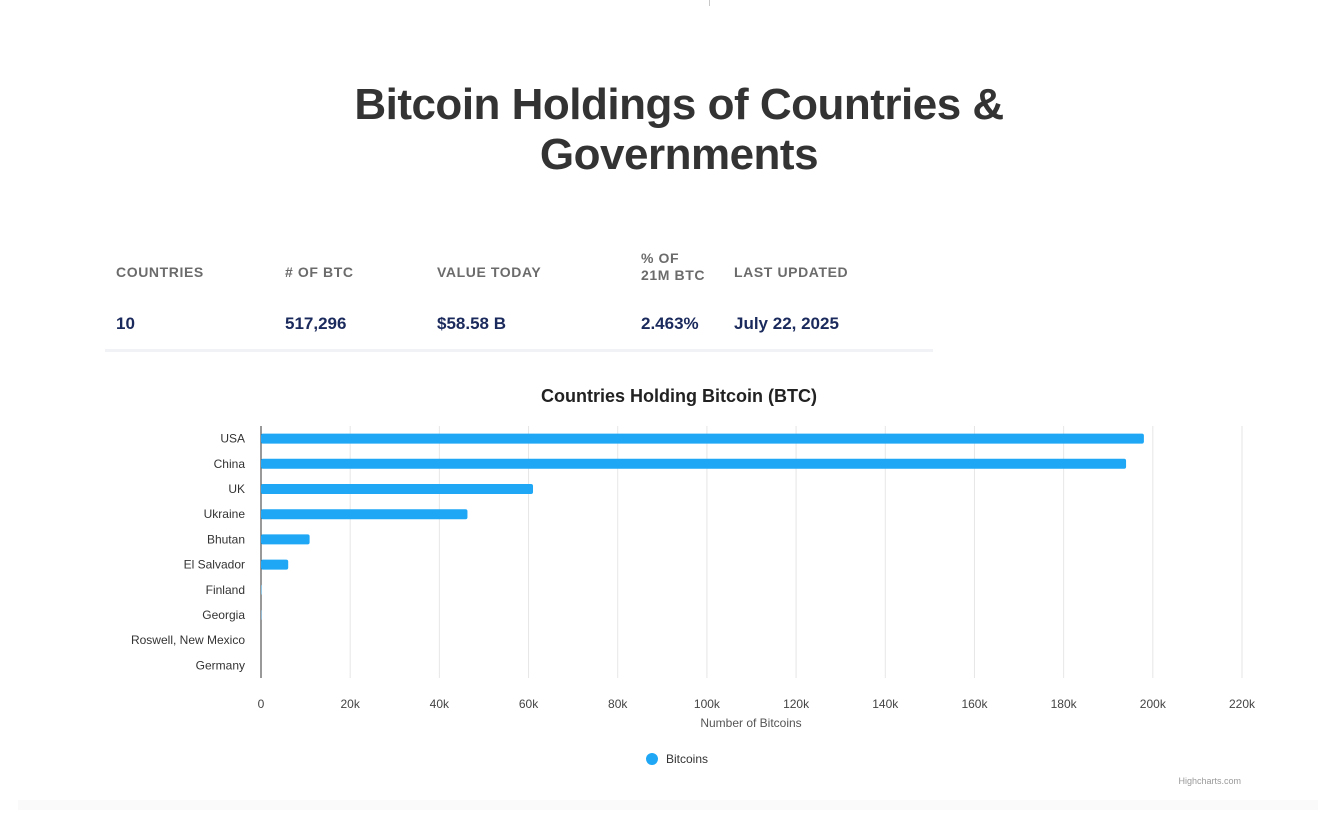 The height and width of the screenshot is (816, 1342). Describe the element at coordinates (679, 104) in the screenshot. I see `page-title-line1: Bitcoin Holdings of Countries &` at that location.